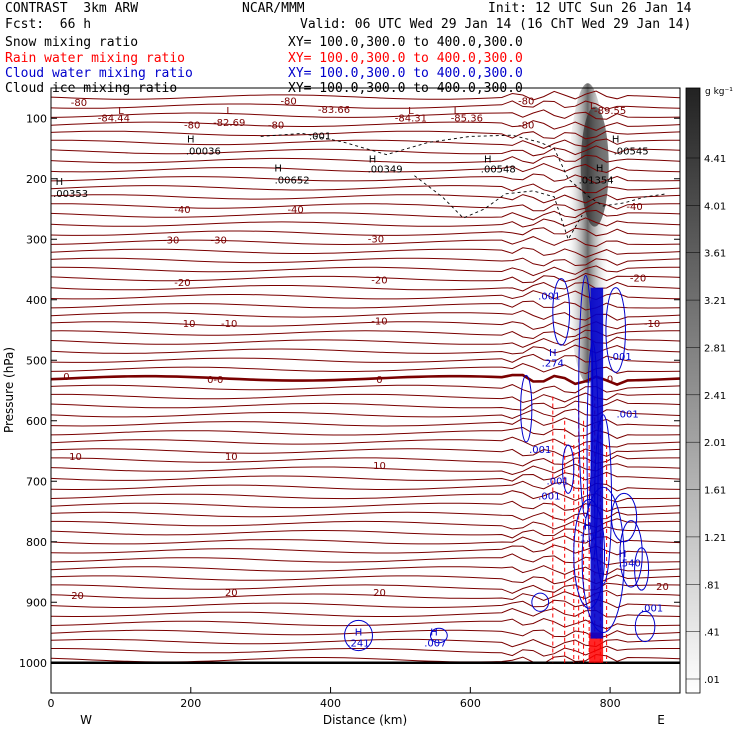 The width and height of the screenshot is (740, 740). What do you see at coordinates (610, 111) in the screenshot?
I see `extrema-label: -89.55` at bounding box center [610, 111].